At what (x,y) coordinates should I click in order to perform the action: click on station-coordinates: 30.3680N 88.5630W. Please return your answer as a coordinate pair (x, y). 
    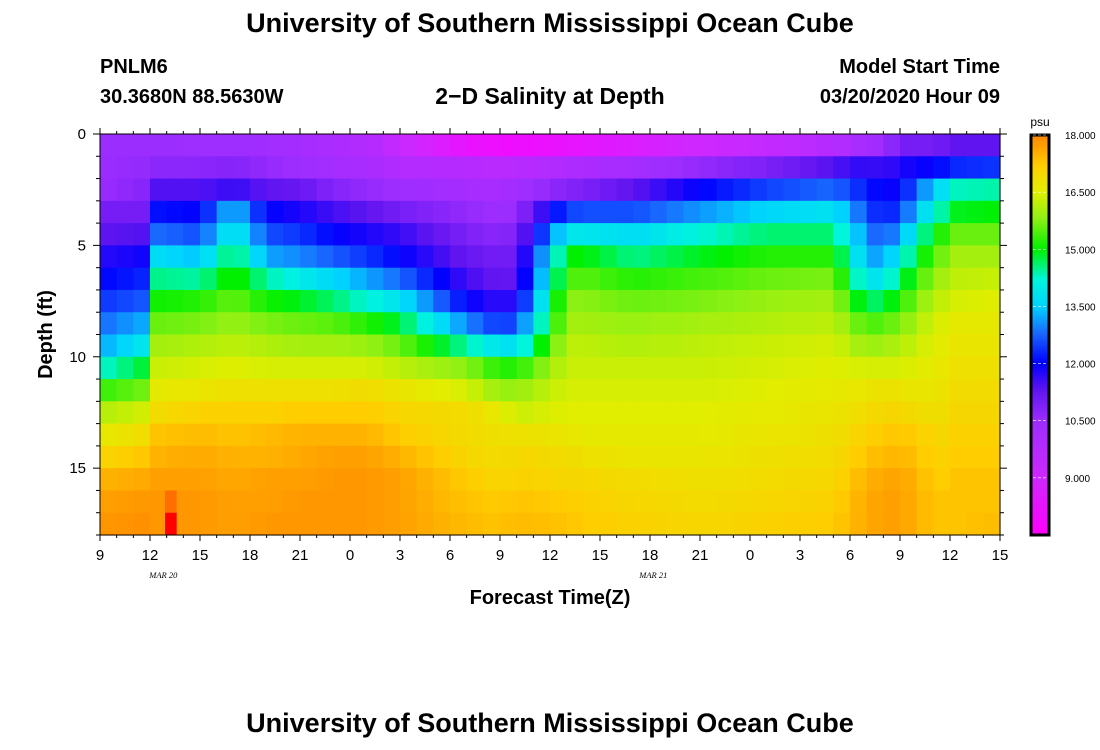
    Looking at the image, I should click on (192, 97).